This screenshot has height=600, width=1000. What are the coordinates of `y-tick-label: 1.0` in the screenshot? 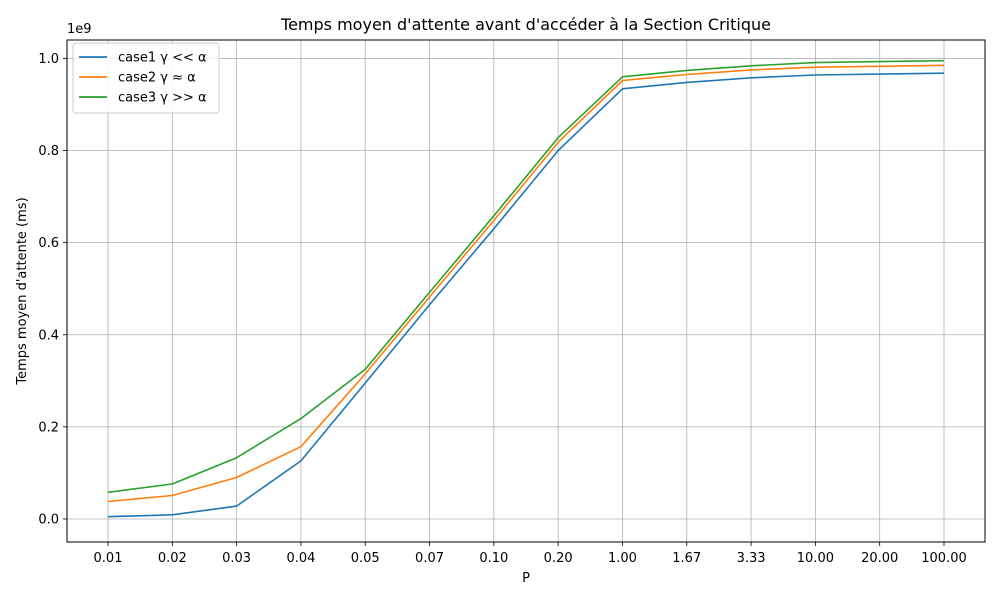 It's located at (48, 59).